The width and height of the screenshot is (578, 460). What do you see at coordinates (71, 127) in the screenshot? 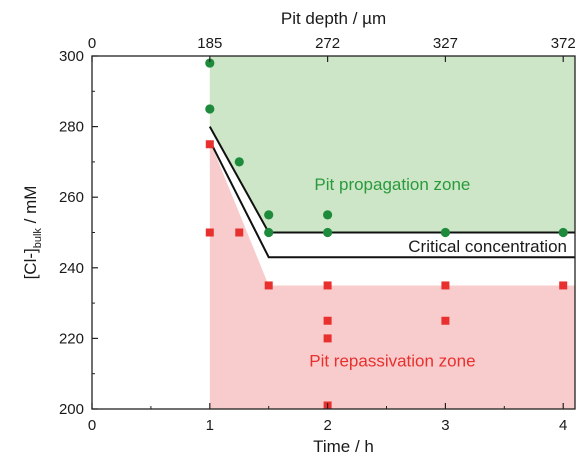
I see `y-tick-label: 280` at bounding box center [71, 127].